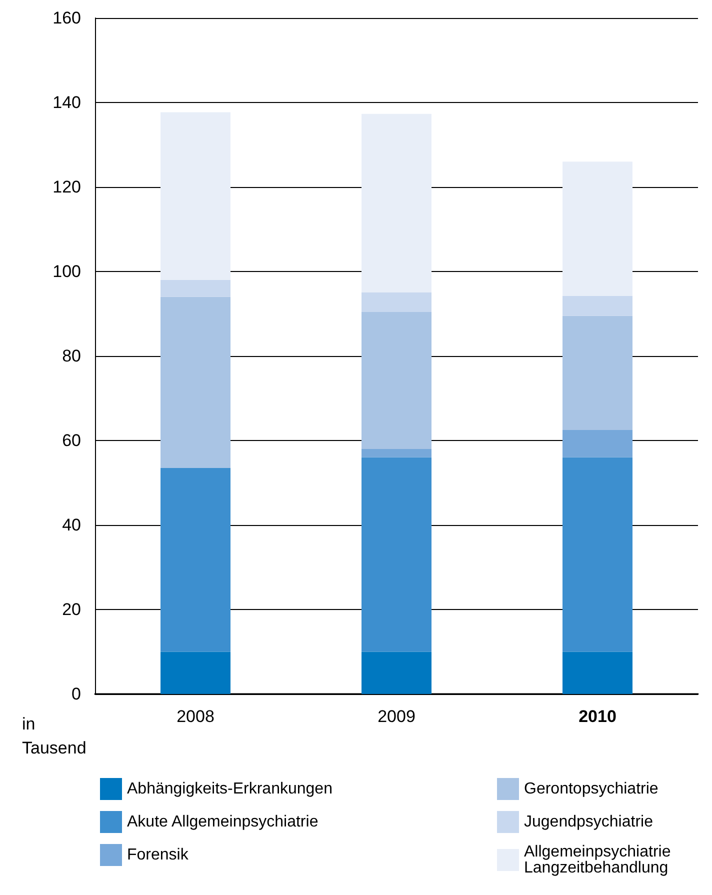  I want to click on y-tick-label: 0, so click(76, 694).